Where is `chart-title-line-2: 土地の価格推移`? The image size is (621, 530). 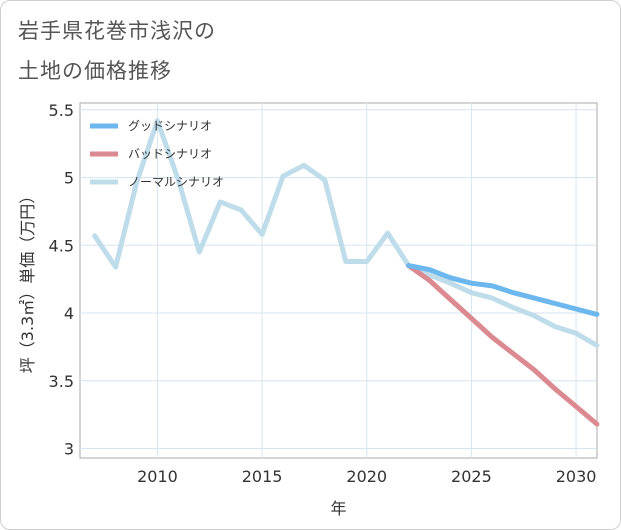 chart-title-line-2: 土地の価格推移 is located at coordinates (95, 71).